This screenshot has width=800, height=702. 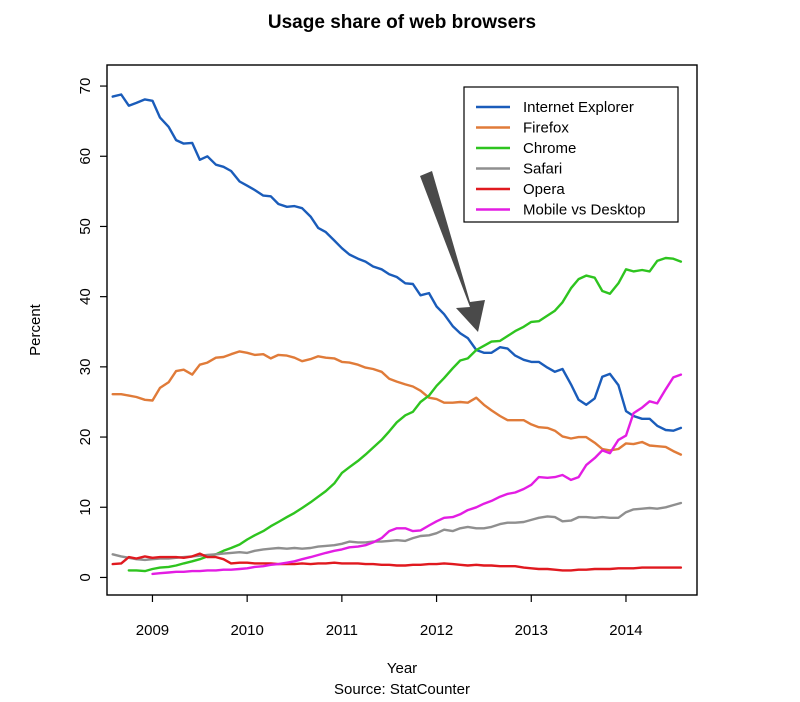 What do you see at coordinates (85, 226) in the screenshot?
I see `y-tick-label: 50` at bounding box center [85, 226].